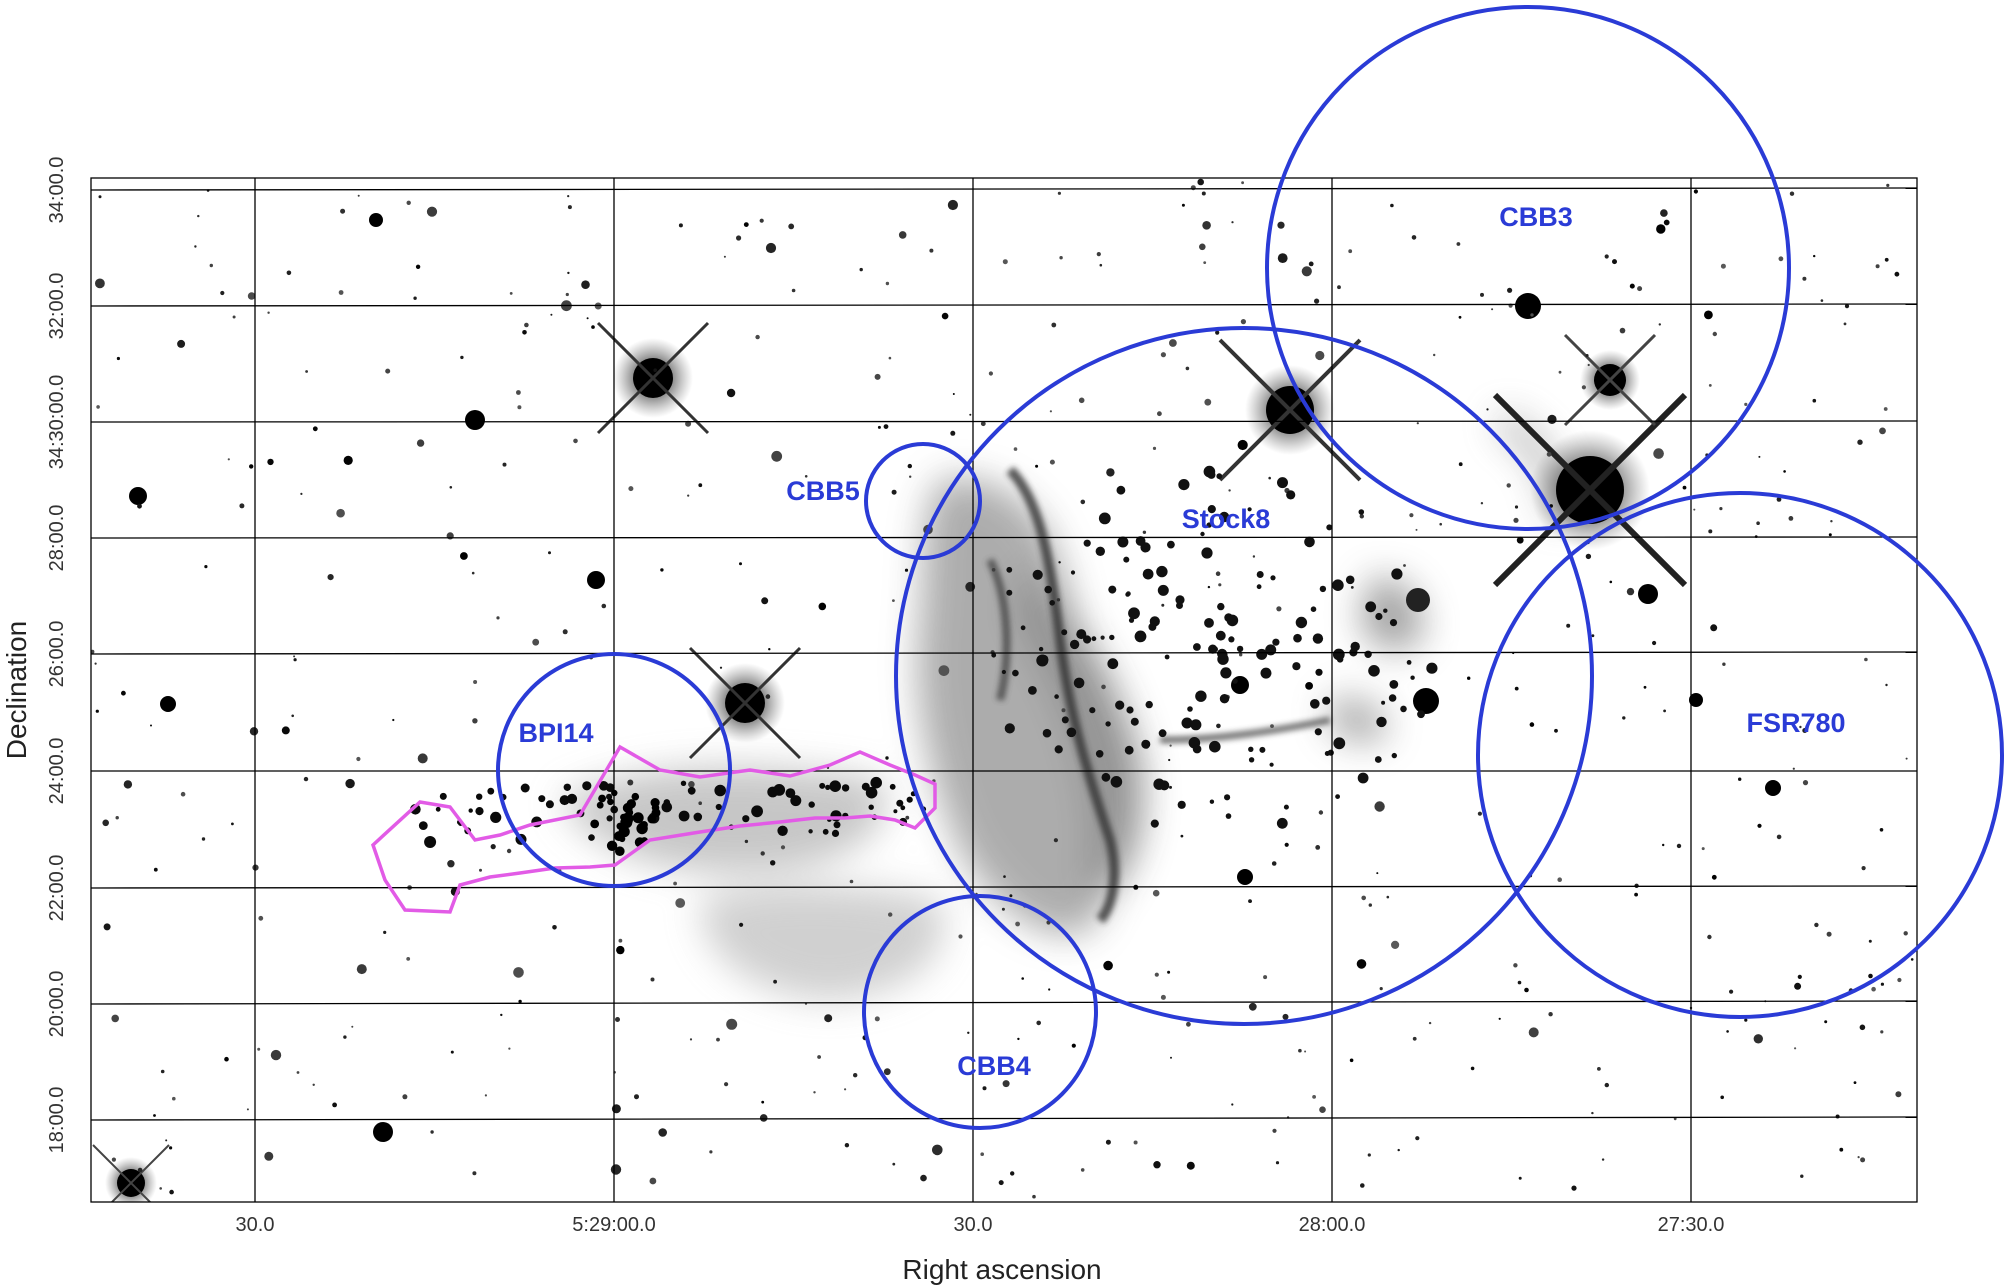 Image resolution: width=2016 pixels, height=1288 pixels. Describe the element at coordinates (16, 690) in the screenshot. I see `y-axis-label: Declination` at that location.